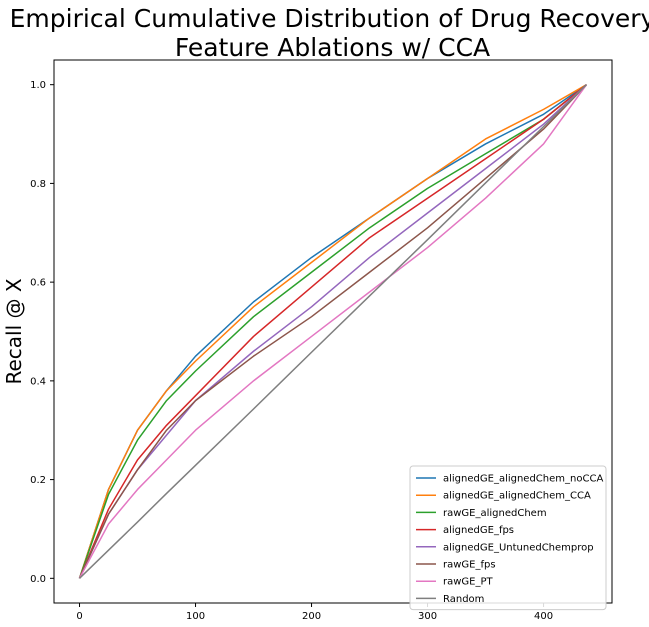 This screenshot has height=627, width=649. Describe the element at coordinates (478, 530) in the screenshot. I see `legend-entry-label: alignedGE_fps` at that location.